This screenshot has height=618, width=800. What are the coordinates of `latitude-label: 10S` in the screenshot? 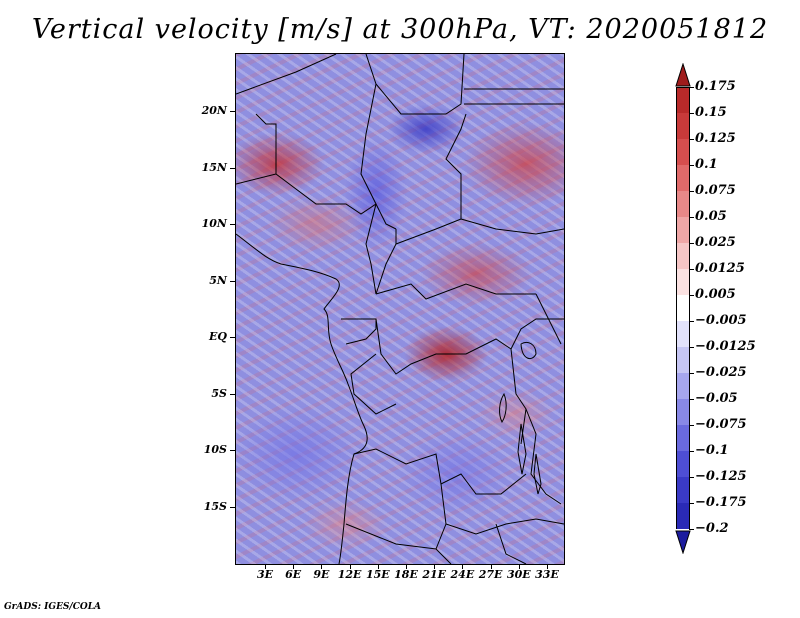 It's located at (215, 450).